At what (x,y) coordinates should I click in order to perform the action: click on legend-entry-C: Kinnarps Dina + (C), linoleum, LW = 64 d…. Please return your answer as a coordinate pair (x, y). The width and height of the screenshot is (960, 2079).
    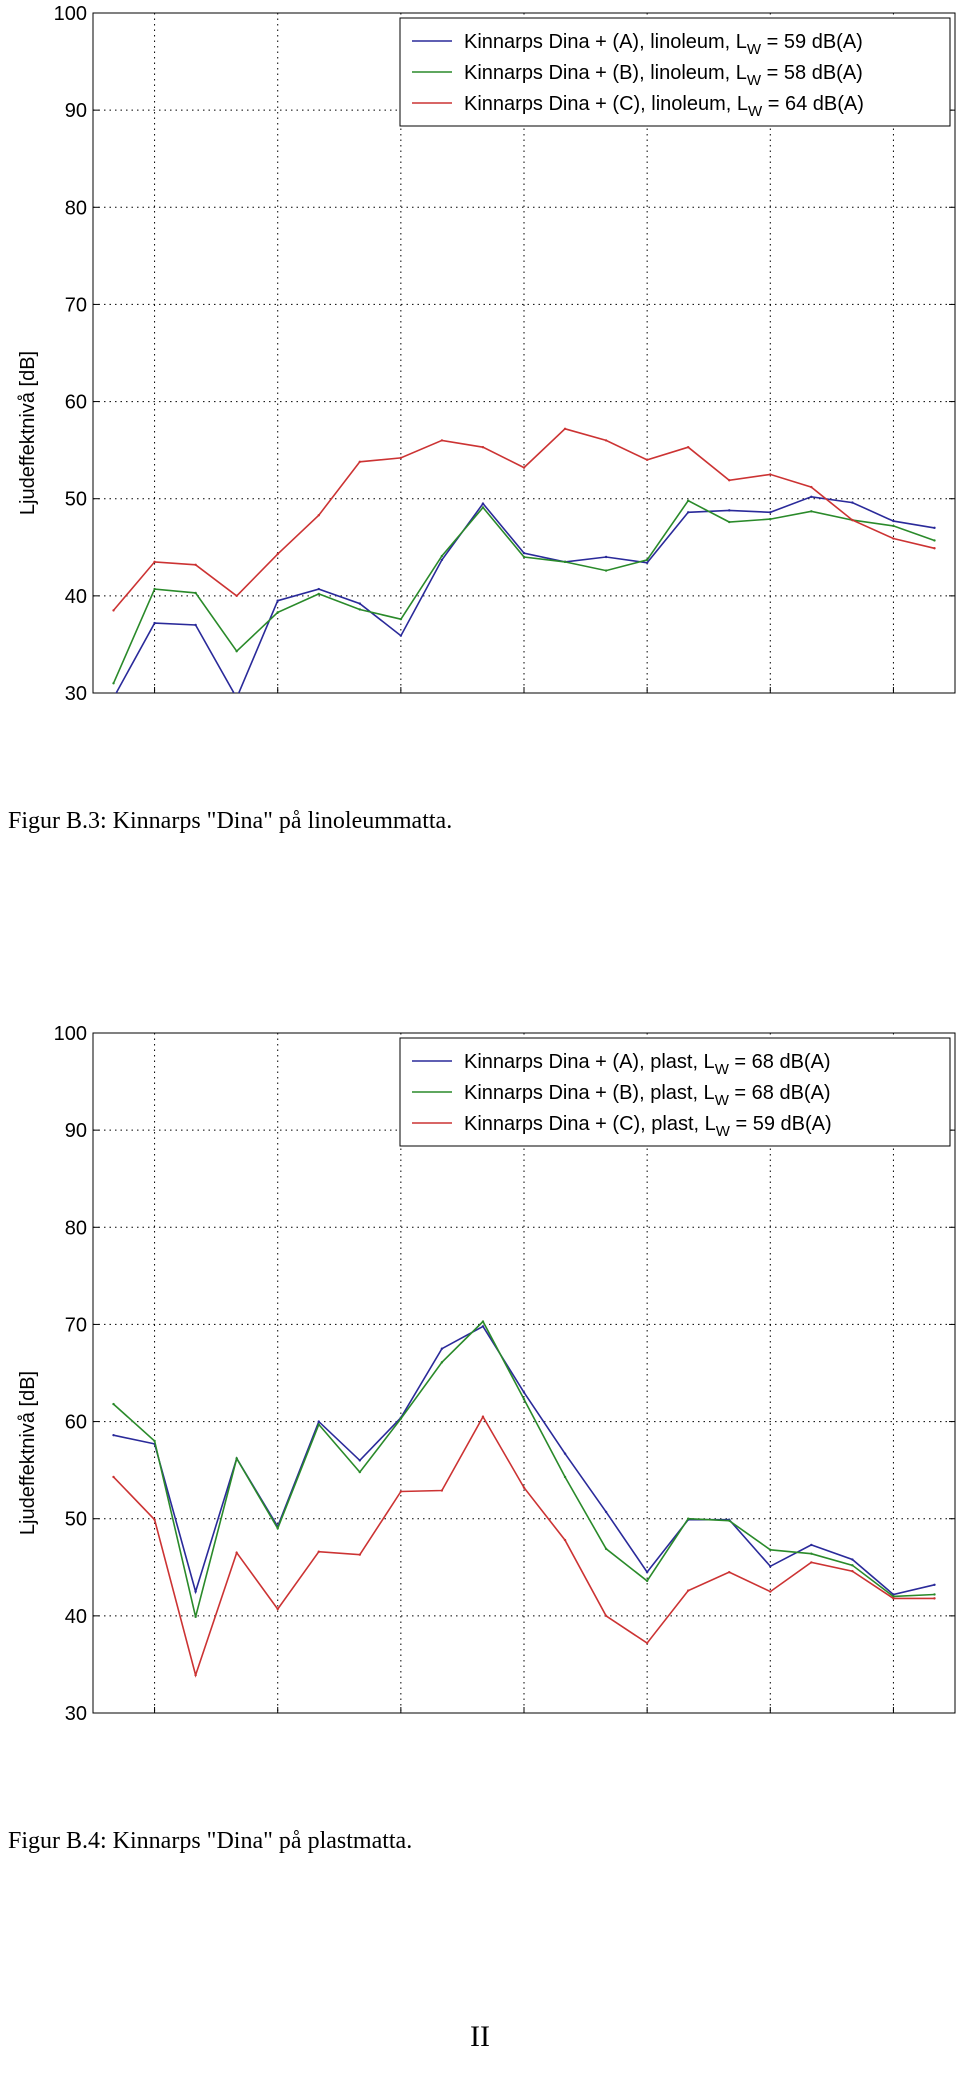
    Looking at the image, I should click on (664, 106).